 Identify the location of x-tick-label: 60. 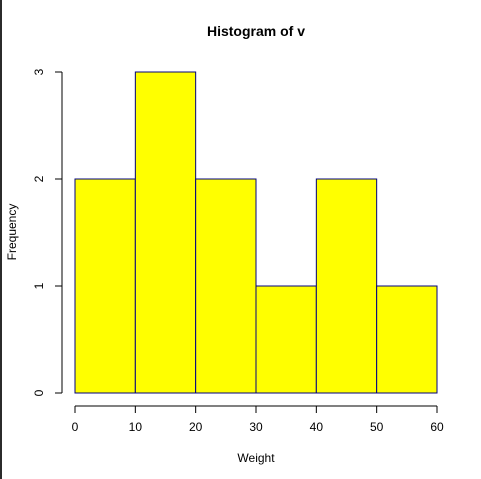
(437, 427).